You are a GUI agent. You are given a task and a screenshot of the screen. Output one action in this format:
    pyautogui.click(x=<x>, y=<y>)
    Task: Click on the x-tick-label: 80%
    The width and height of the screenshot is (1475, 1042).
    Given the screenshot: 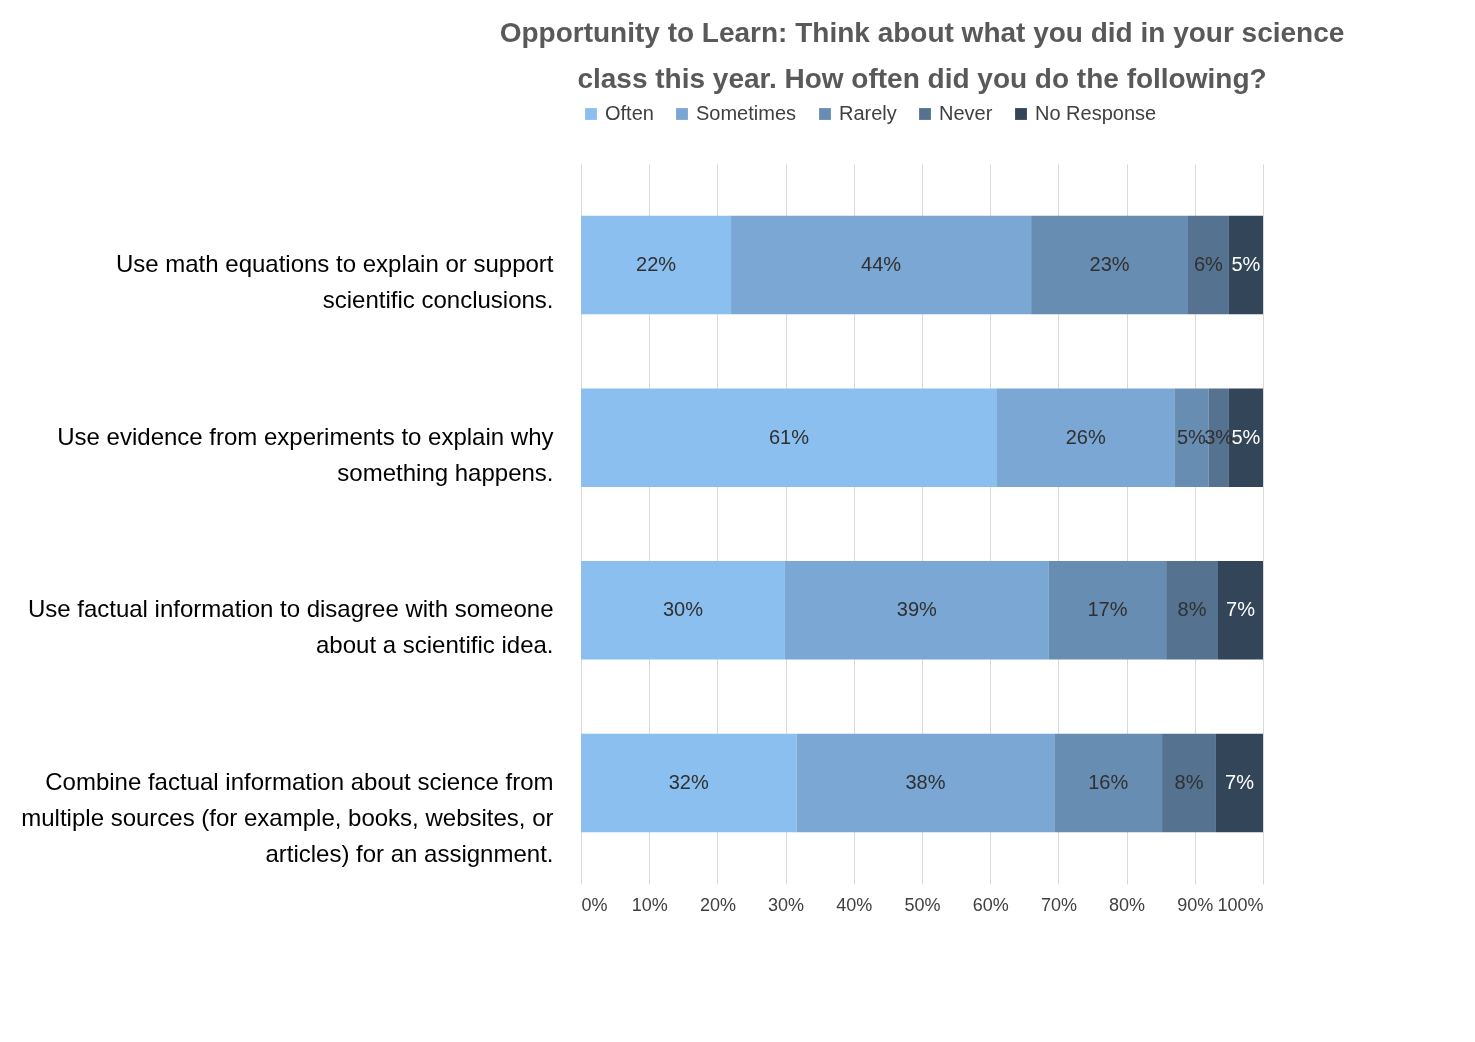 What is the action you would take?
    pyautogui.click(x=1127, y=904)
    